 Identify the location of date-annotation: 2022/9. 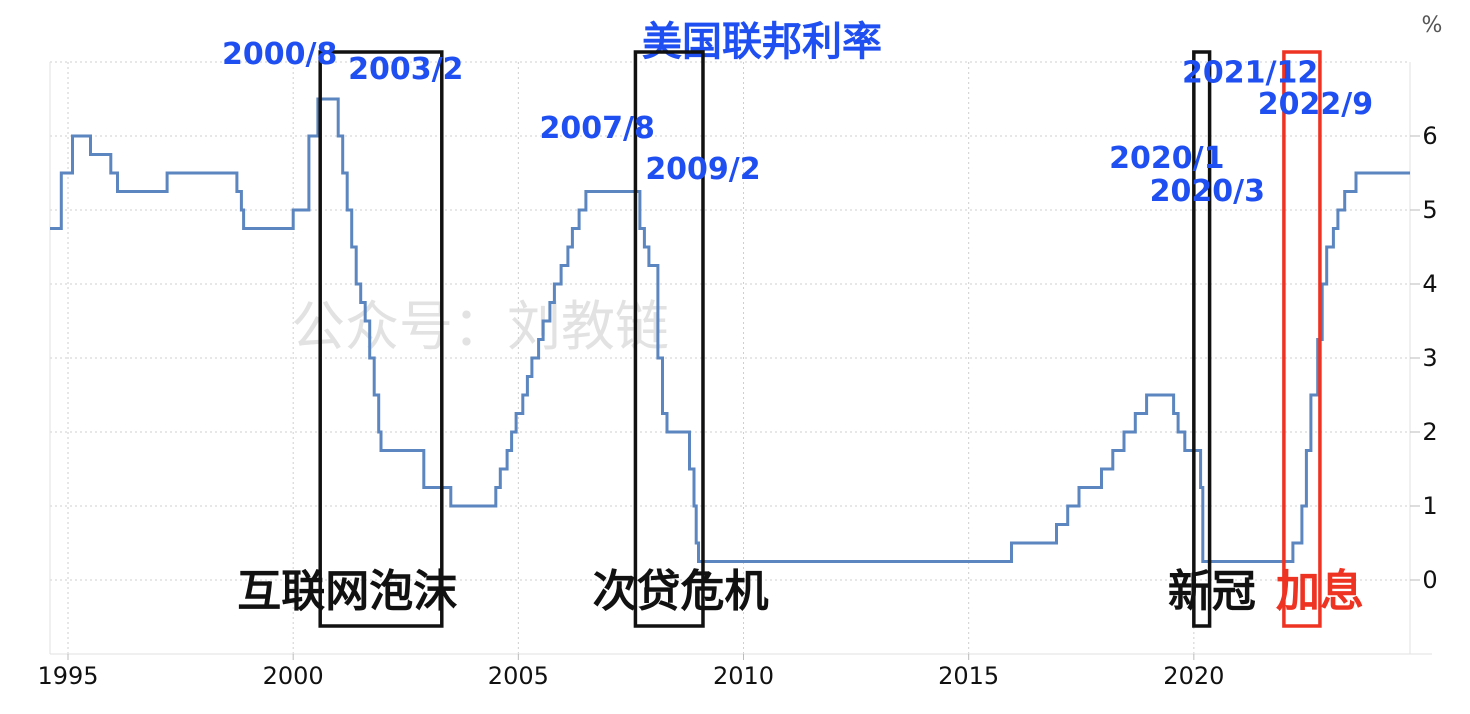
(1315, 104).